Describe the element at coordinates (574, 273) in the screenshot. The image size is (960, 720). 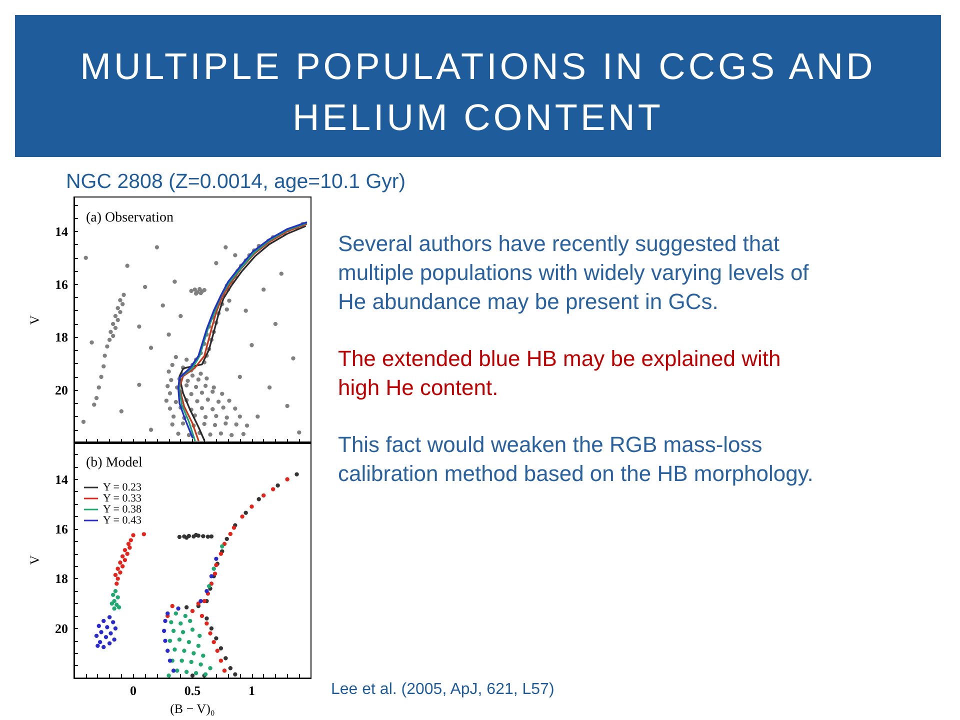
I see `text: Several authors have recently suggested that multiple populations with widely varying levels of He abundance may be present in GCs.` at that location.